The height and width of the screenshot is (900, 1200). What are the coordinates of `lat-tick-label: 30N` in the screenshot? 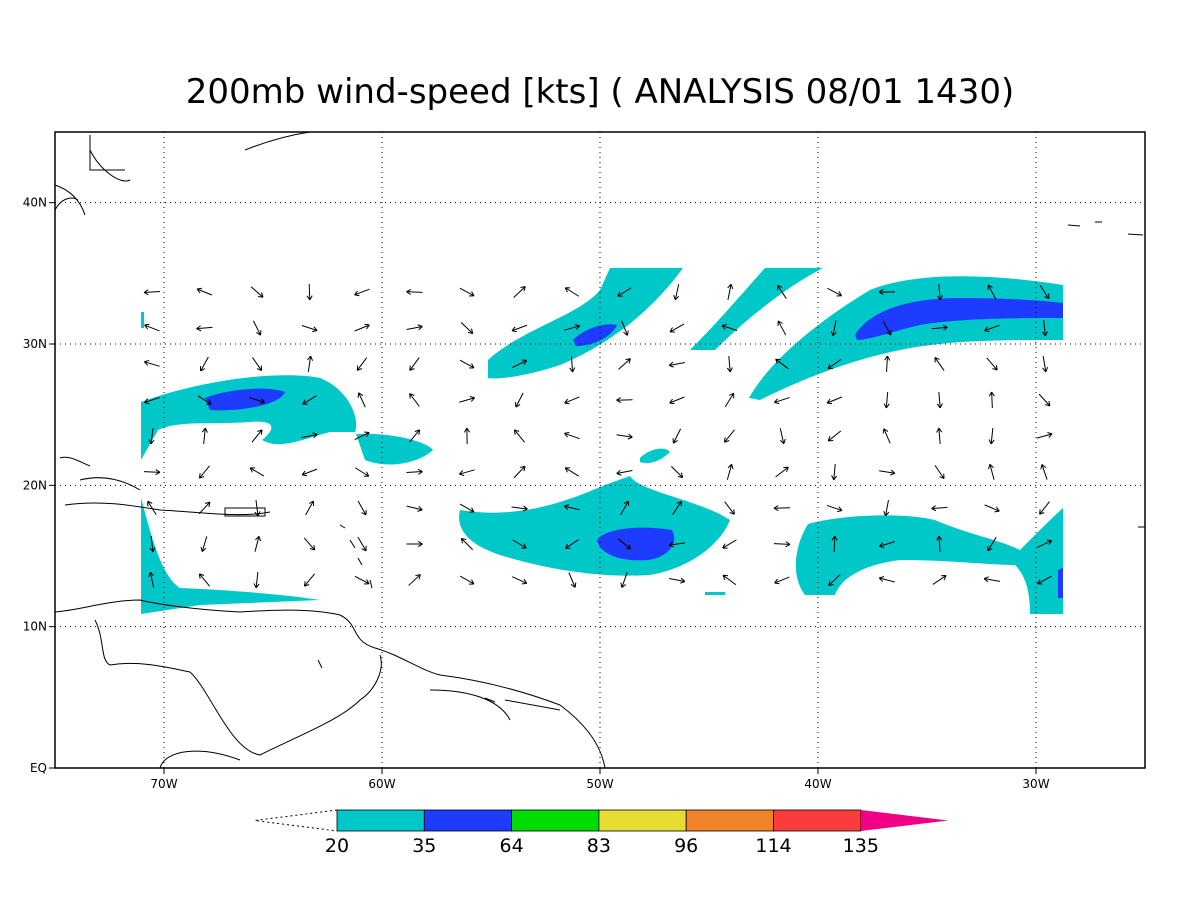 It's located at (35, 344).